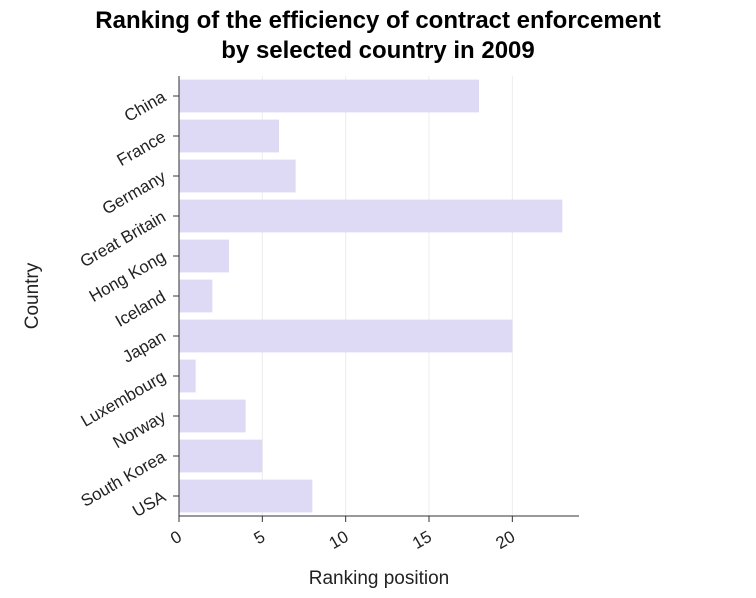 The image size is (756, 598). What do you see at coordinates (260, 537) in the screenshot?
I see `x-tick-label: 5` at bounding box center [260, 537].